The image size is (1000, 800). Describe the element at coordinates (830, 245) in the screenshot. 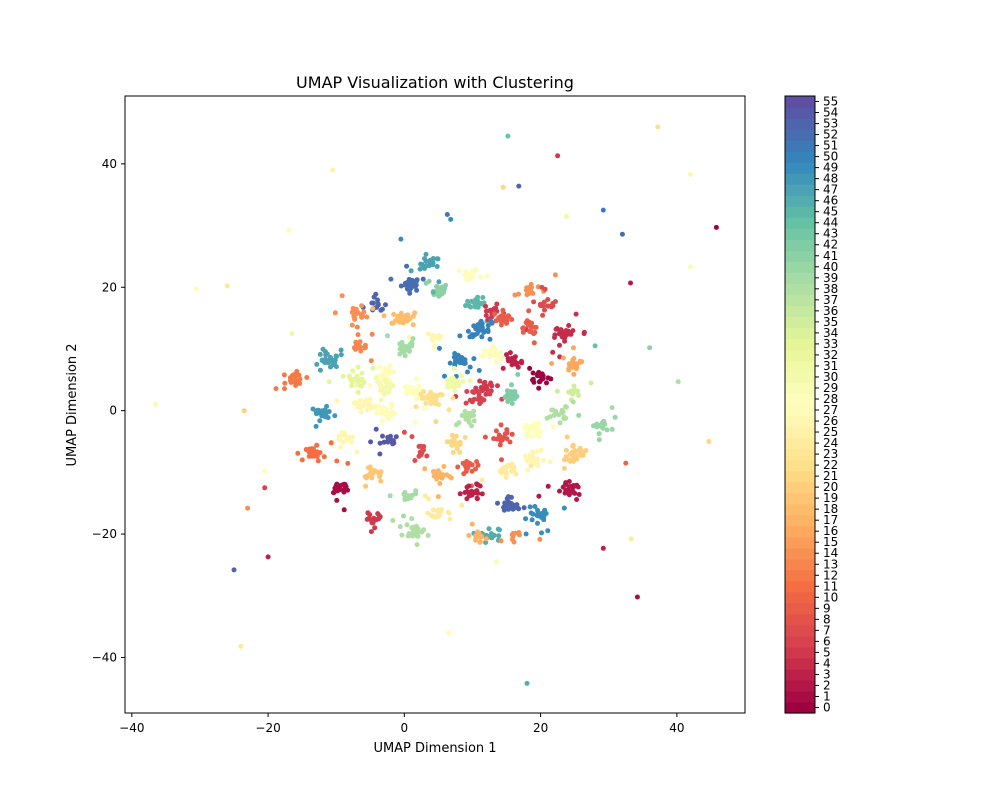

I see `colorbar-tick-label: 42` at that location.